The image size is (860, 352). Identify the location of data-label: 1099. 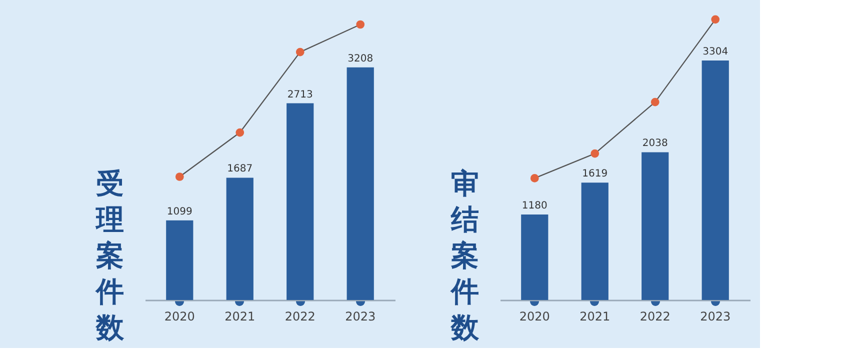
(179, 212).